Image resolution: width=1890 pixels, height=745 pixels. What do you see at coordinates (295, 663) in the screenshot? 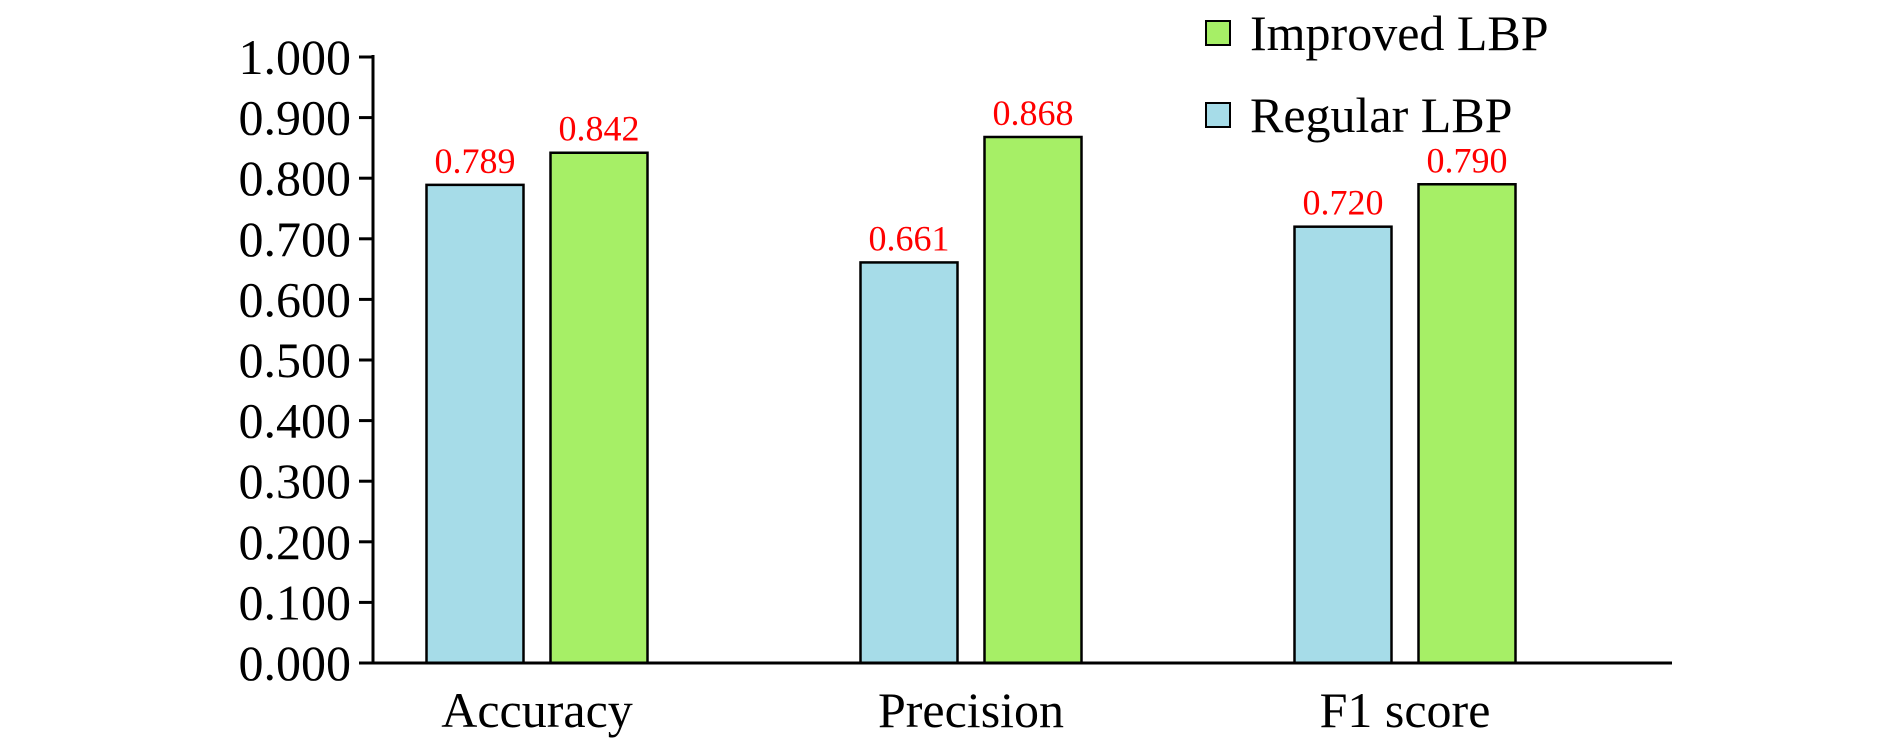
I see `y-tick-label: 0.000` at bounding box center [295, 663].